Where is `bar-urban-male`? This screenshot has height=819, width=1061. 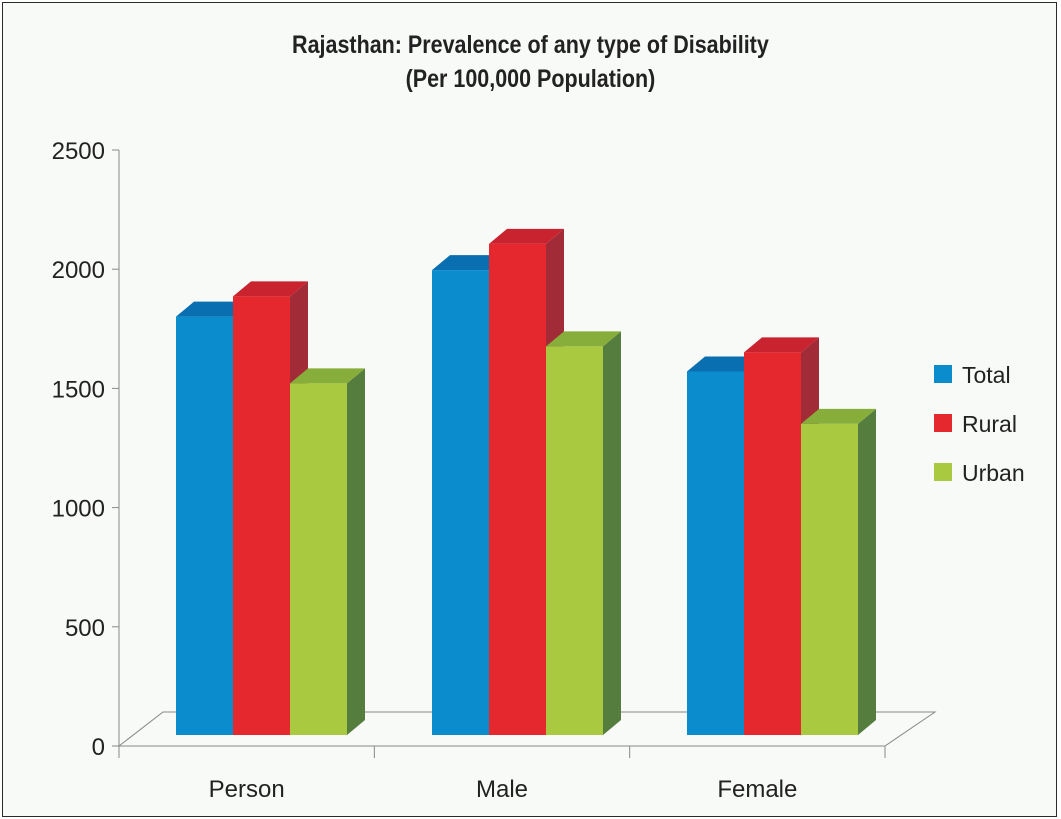
bar-urban-male is located at coordinates (583, 533).